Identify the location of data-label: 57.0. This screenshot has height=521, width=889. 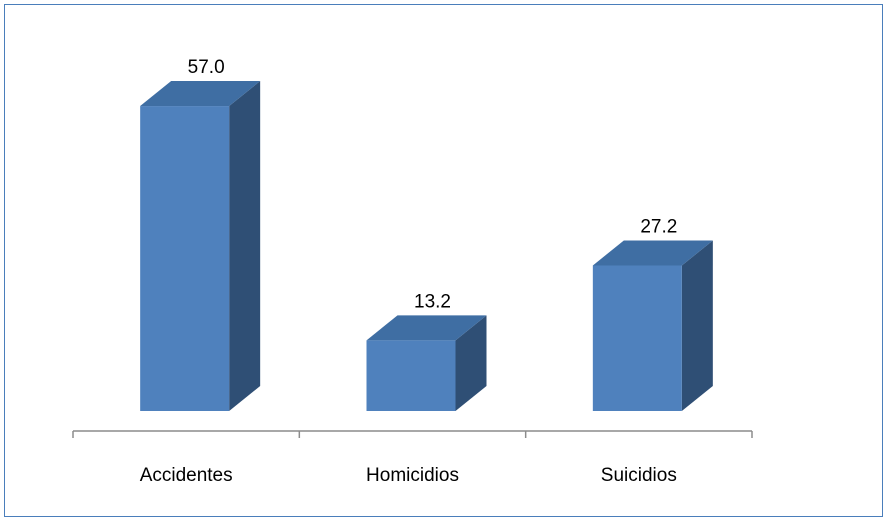
(206, 67).